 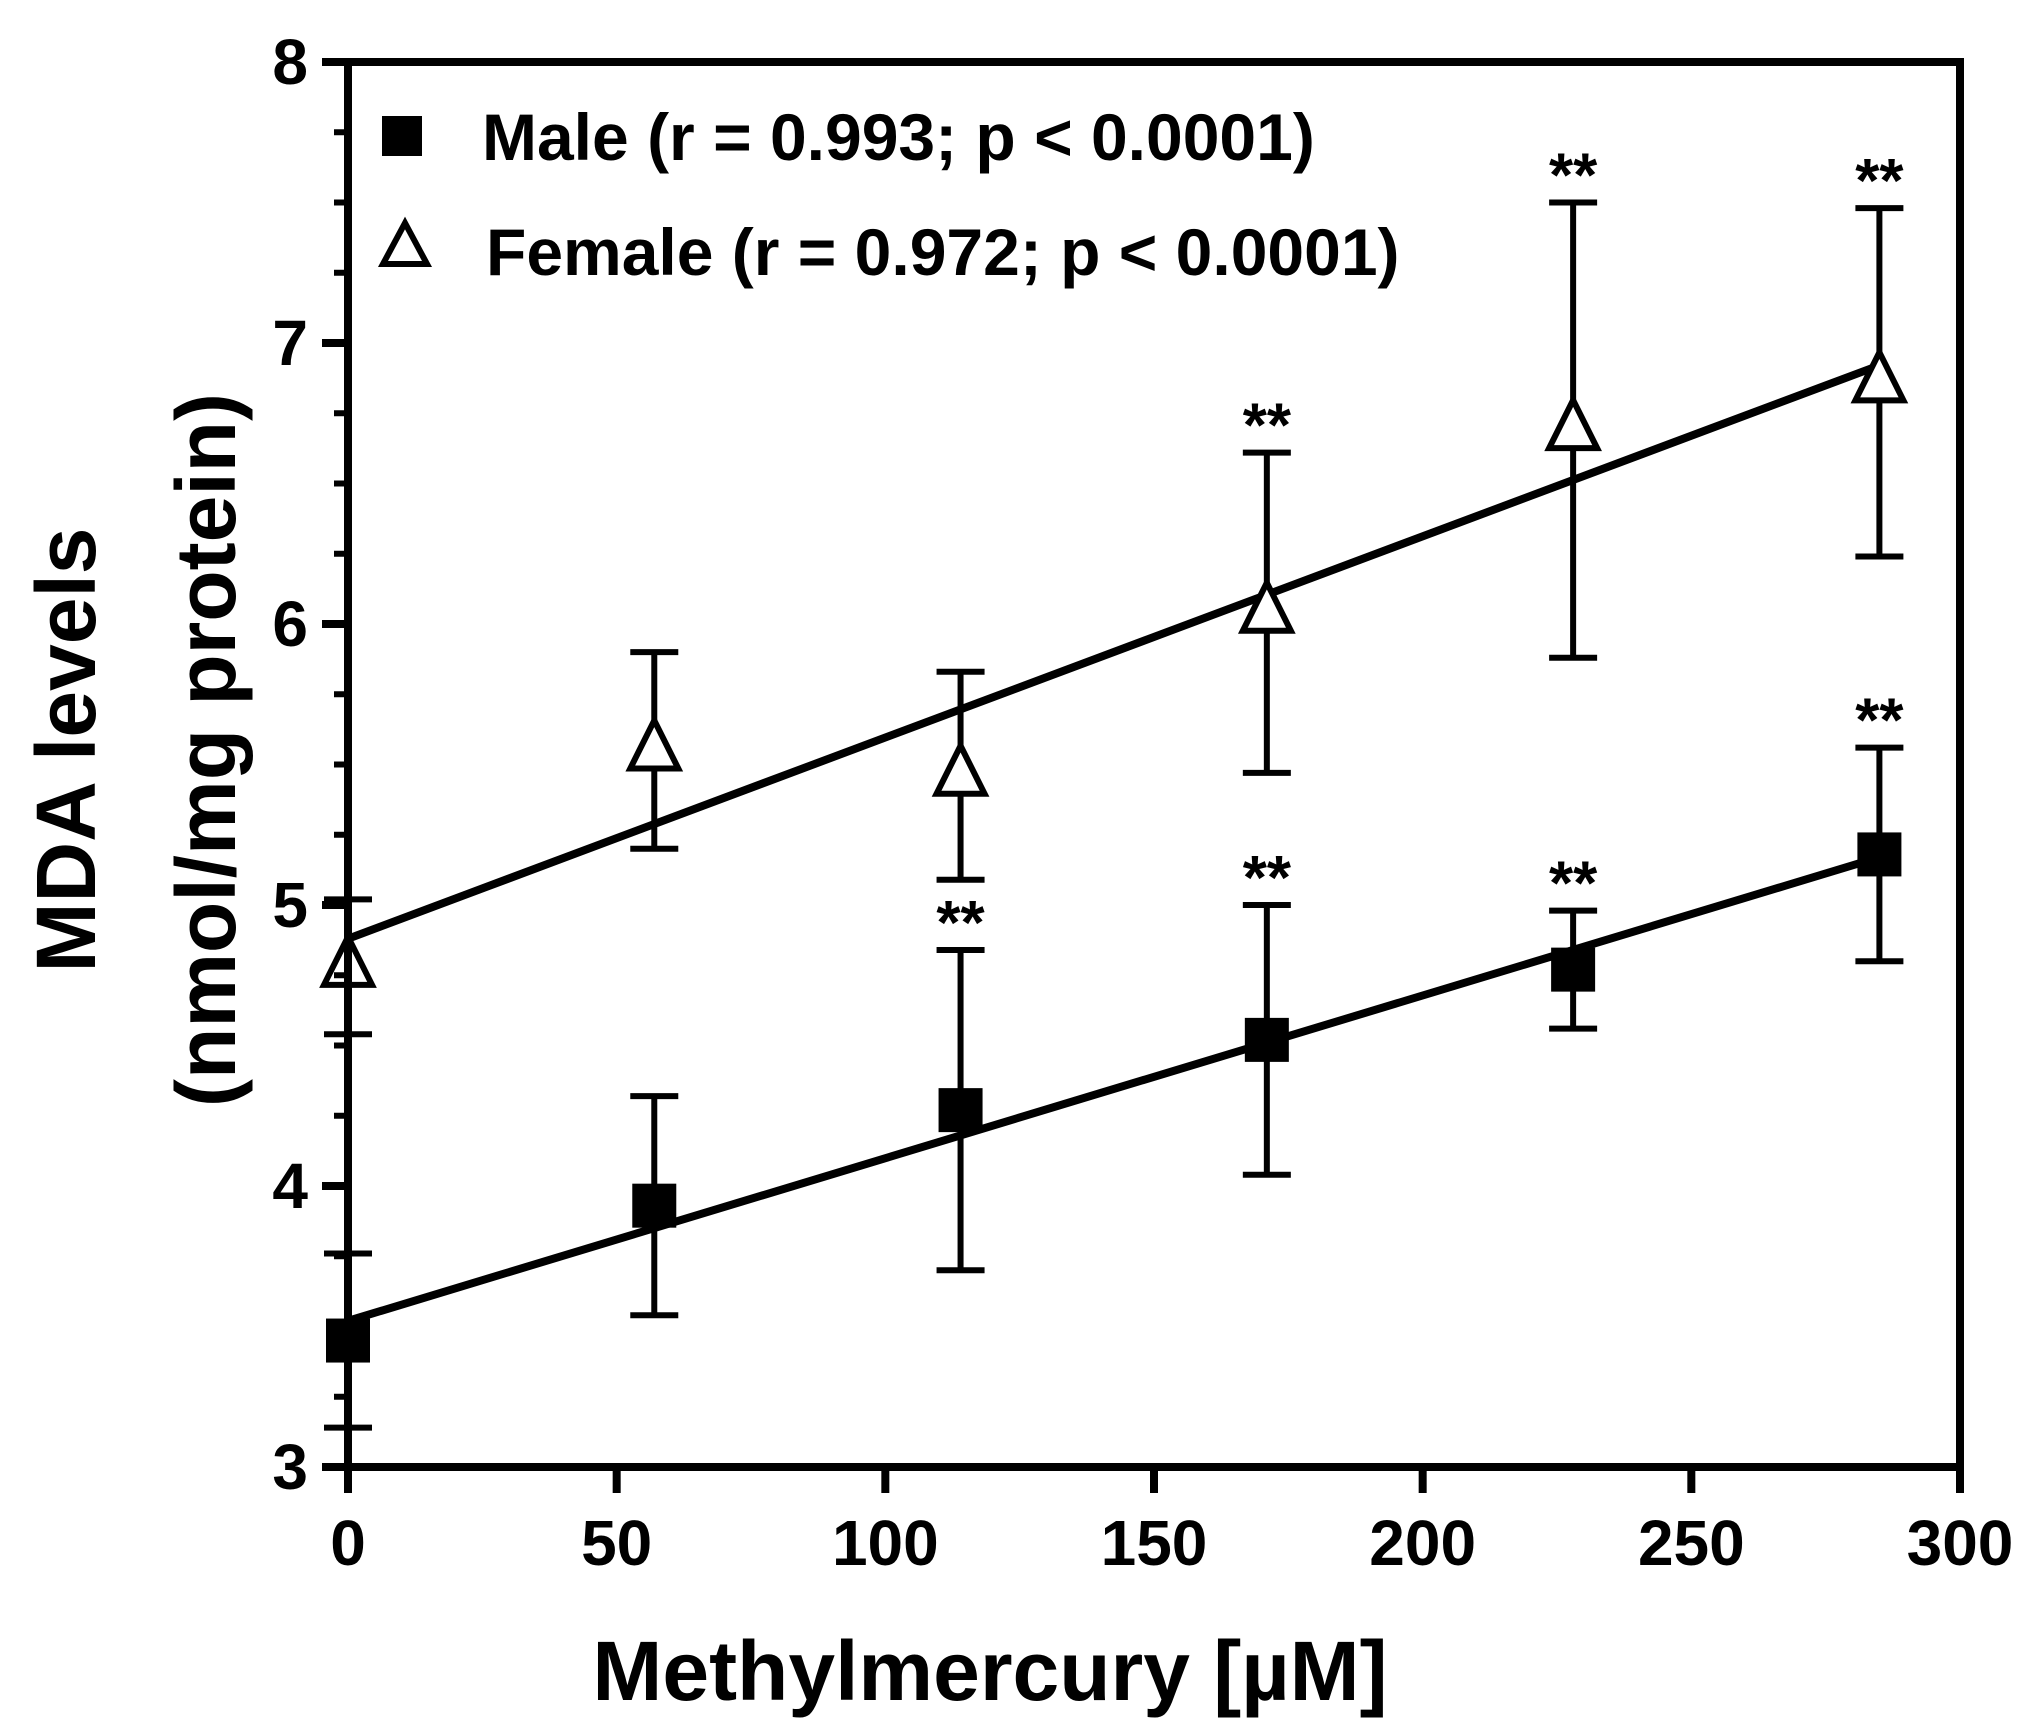 What do you see at coordinates (402, 136) in the screenshot?
I see `legend-male-marker` at bounding box center [402, 136].